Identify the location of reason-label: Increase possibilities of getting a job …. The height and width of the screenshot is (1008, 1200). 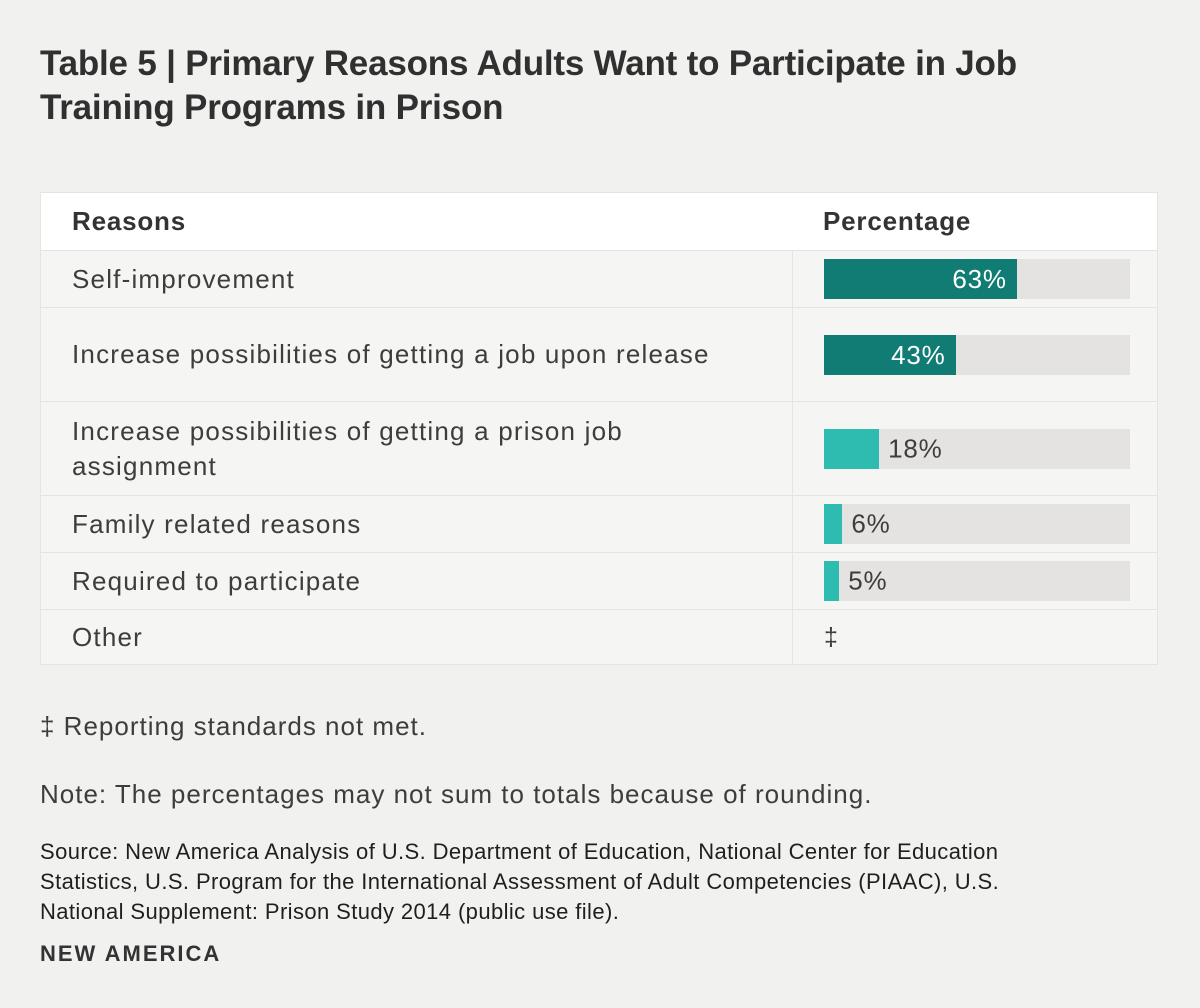
(391, 354).